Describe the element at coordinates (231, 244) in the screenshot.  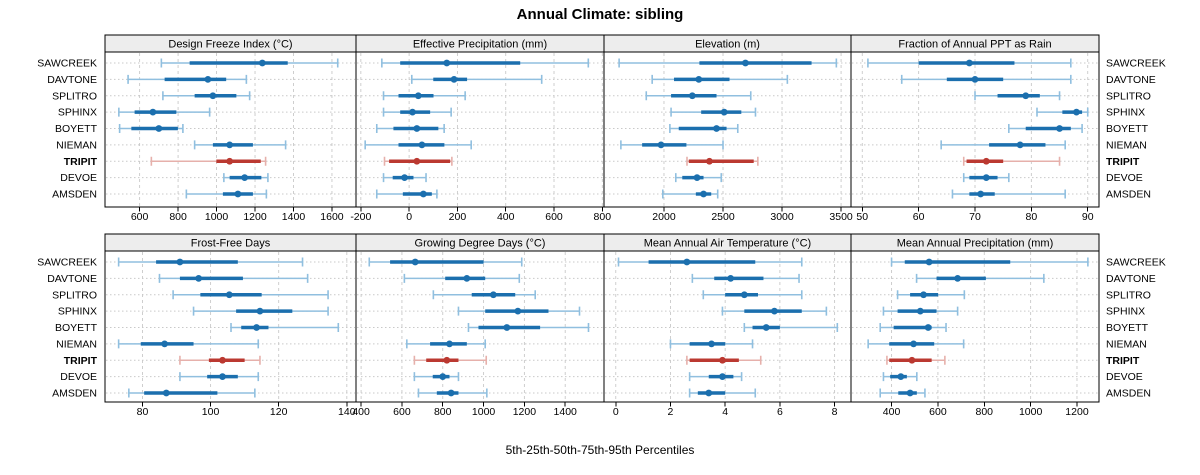
I see `strip-header-label: Frost-Free Days` at that location.